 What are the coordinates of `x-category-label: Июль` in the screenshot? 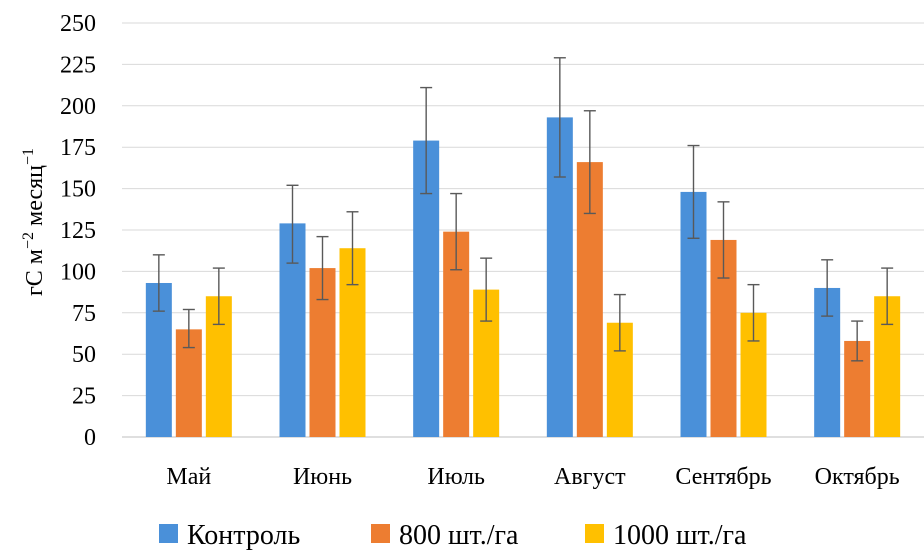 It's located at (456, 477).